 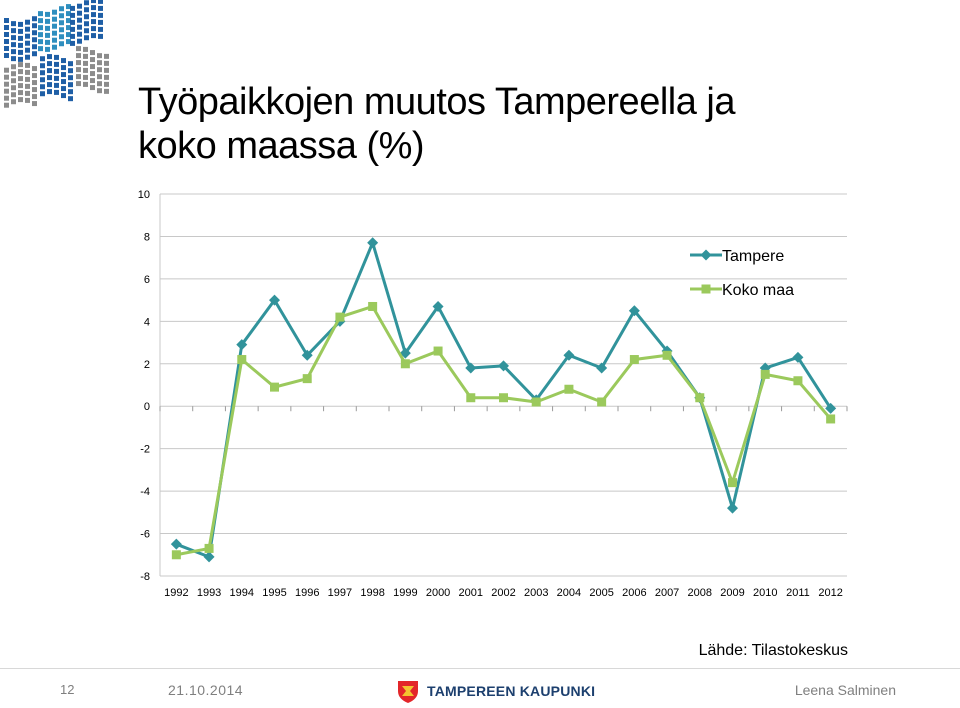 I want to click on y-tick-label: 0, so click(x=147, y=407).